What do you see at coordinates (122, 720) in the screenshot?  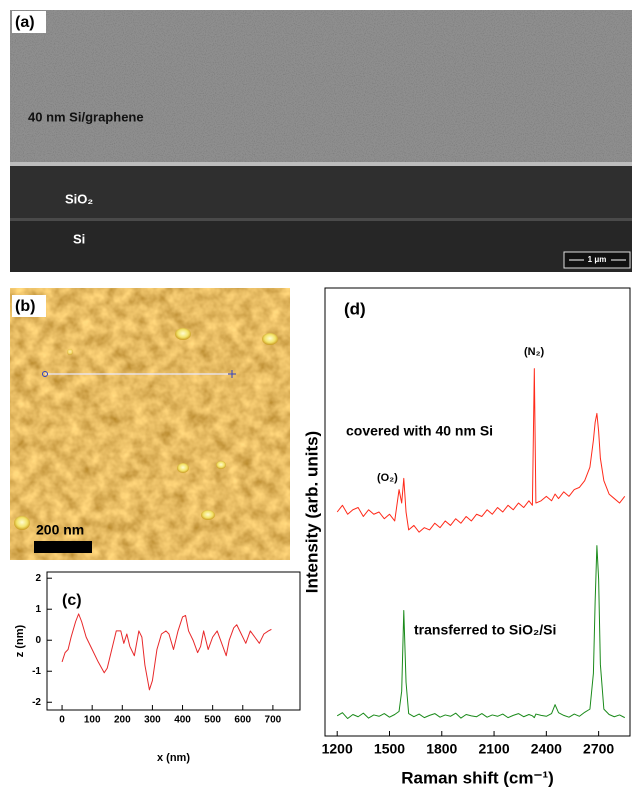 I see `x-tick-label: 200` at bounding box center [122, 720].